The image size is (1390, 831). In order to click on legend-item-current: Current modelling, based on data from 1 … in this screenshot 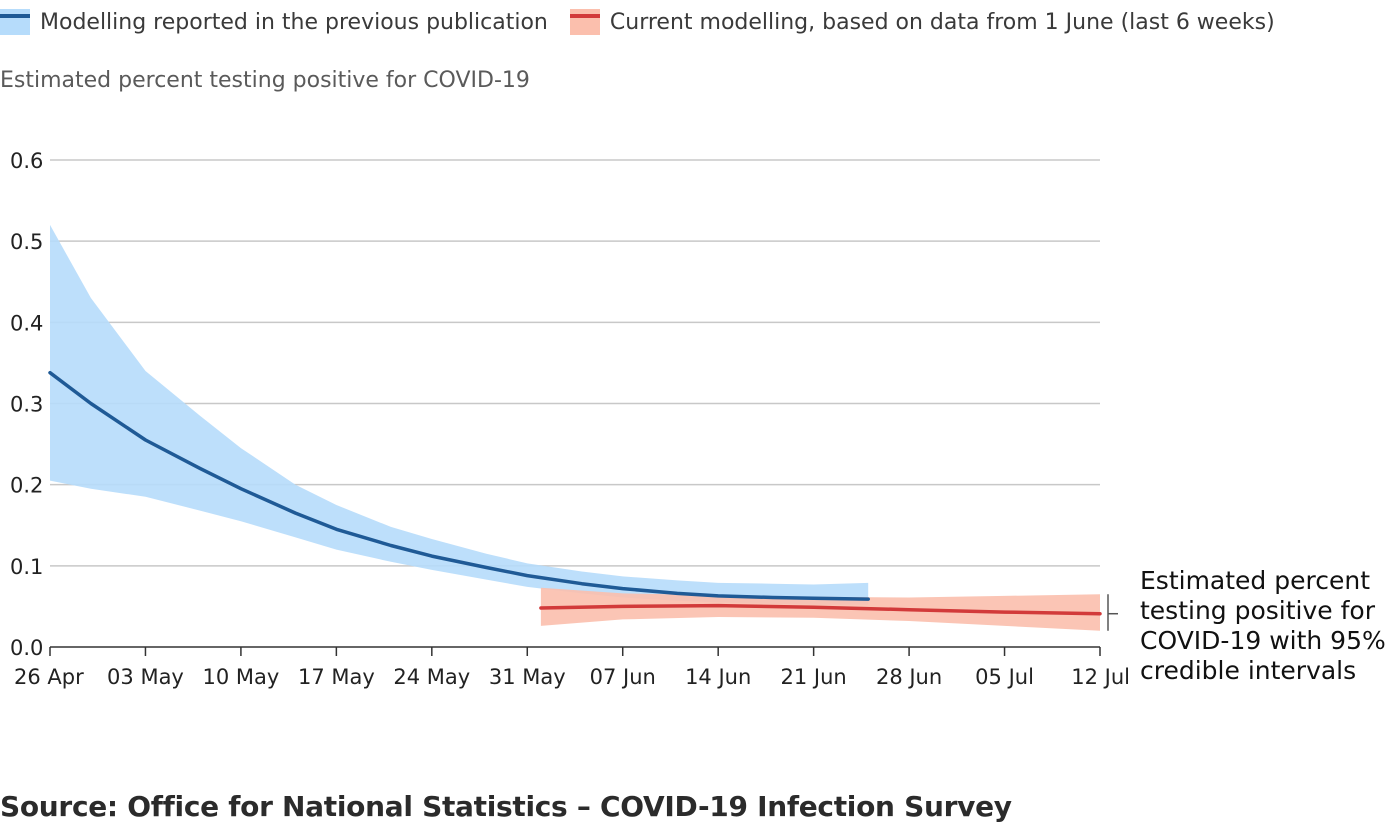, I will do `click(922, 22)`.